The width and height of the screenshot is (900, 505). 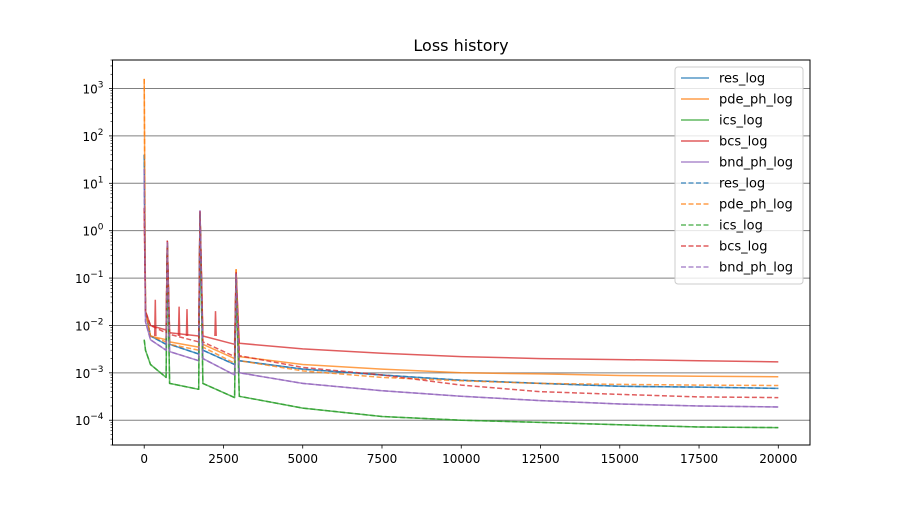 What do you see at coordinates (540, 459) in the screenshot?
I see `x-tick-label: 12500` at bounding box center [540, 459].